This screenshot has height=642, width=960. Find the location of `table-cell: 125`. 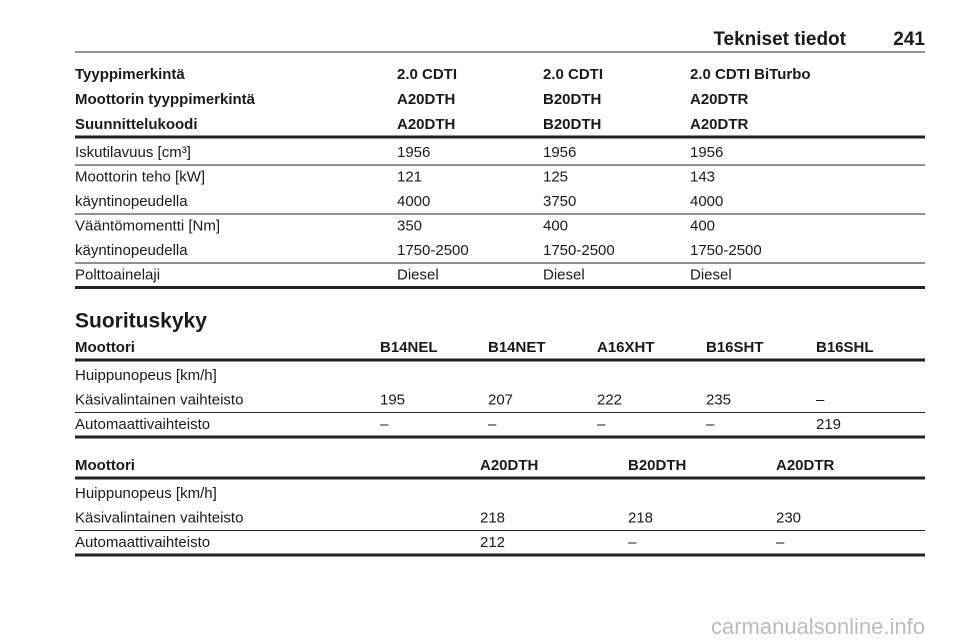

table-cell: 125 is located at coordinates (555, 176).